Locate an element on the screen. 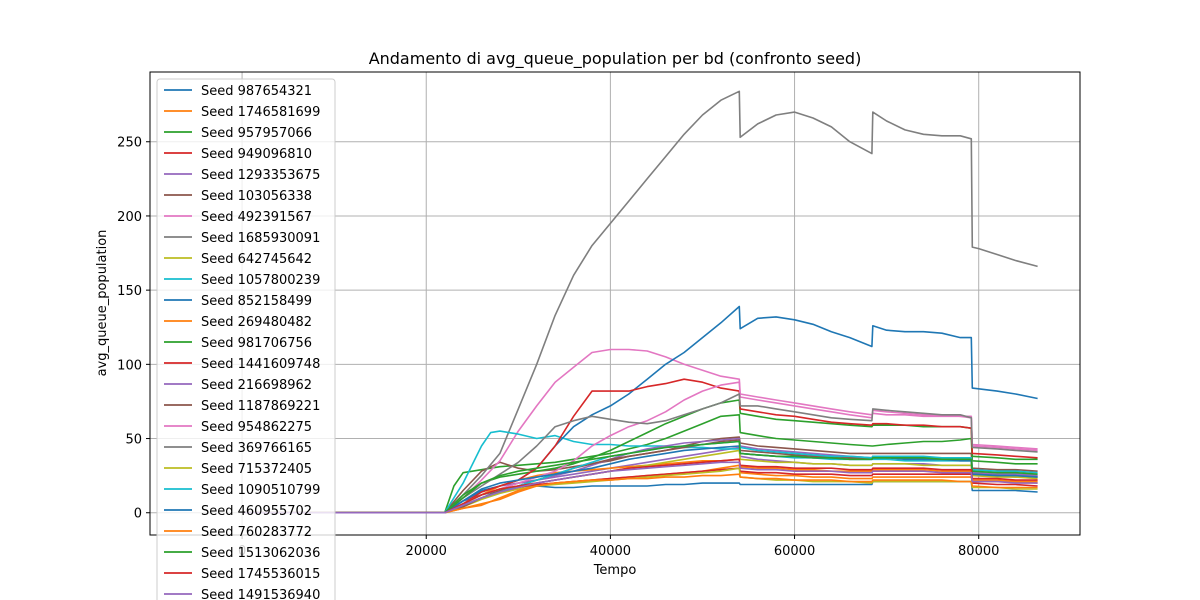  legend-label: Seed 269480482 is located at coordinates (256, 322).